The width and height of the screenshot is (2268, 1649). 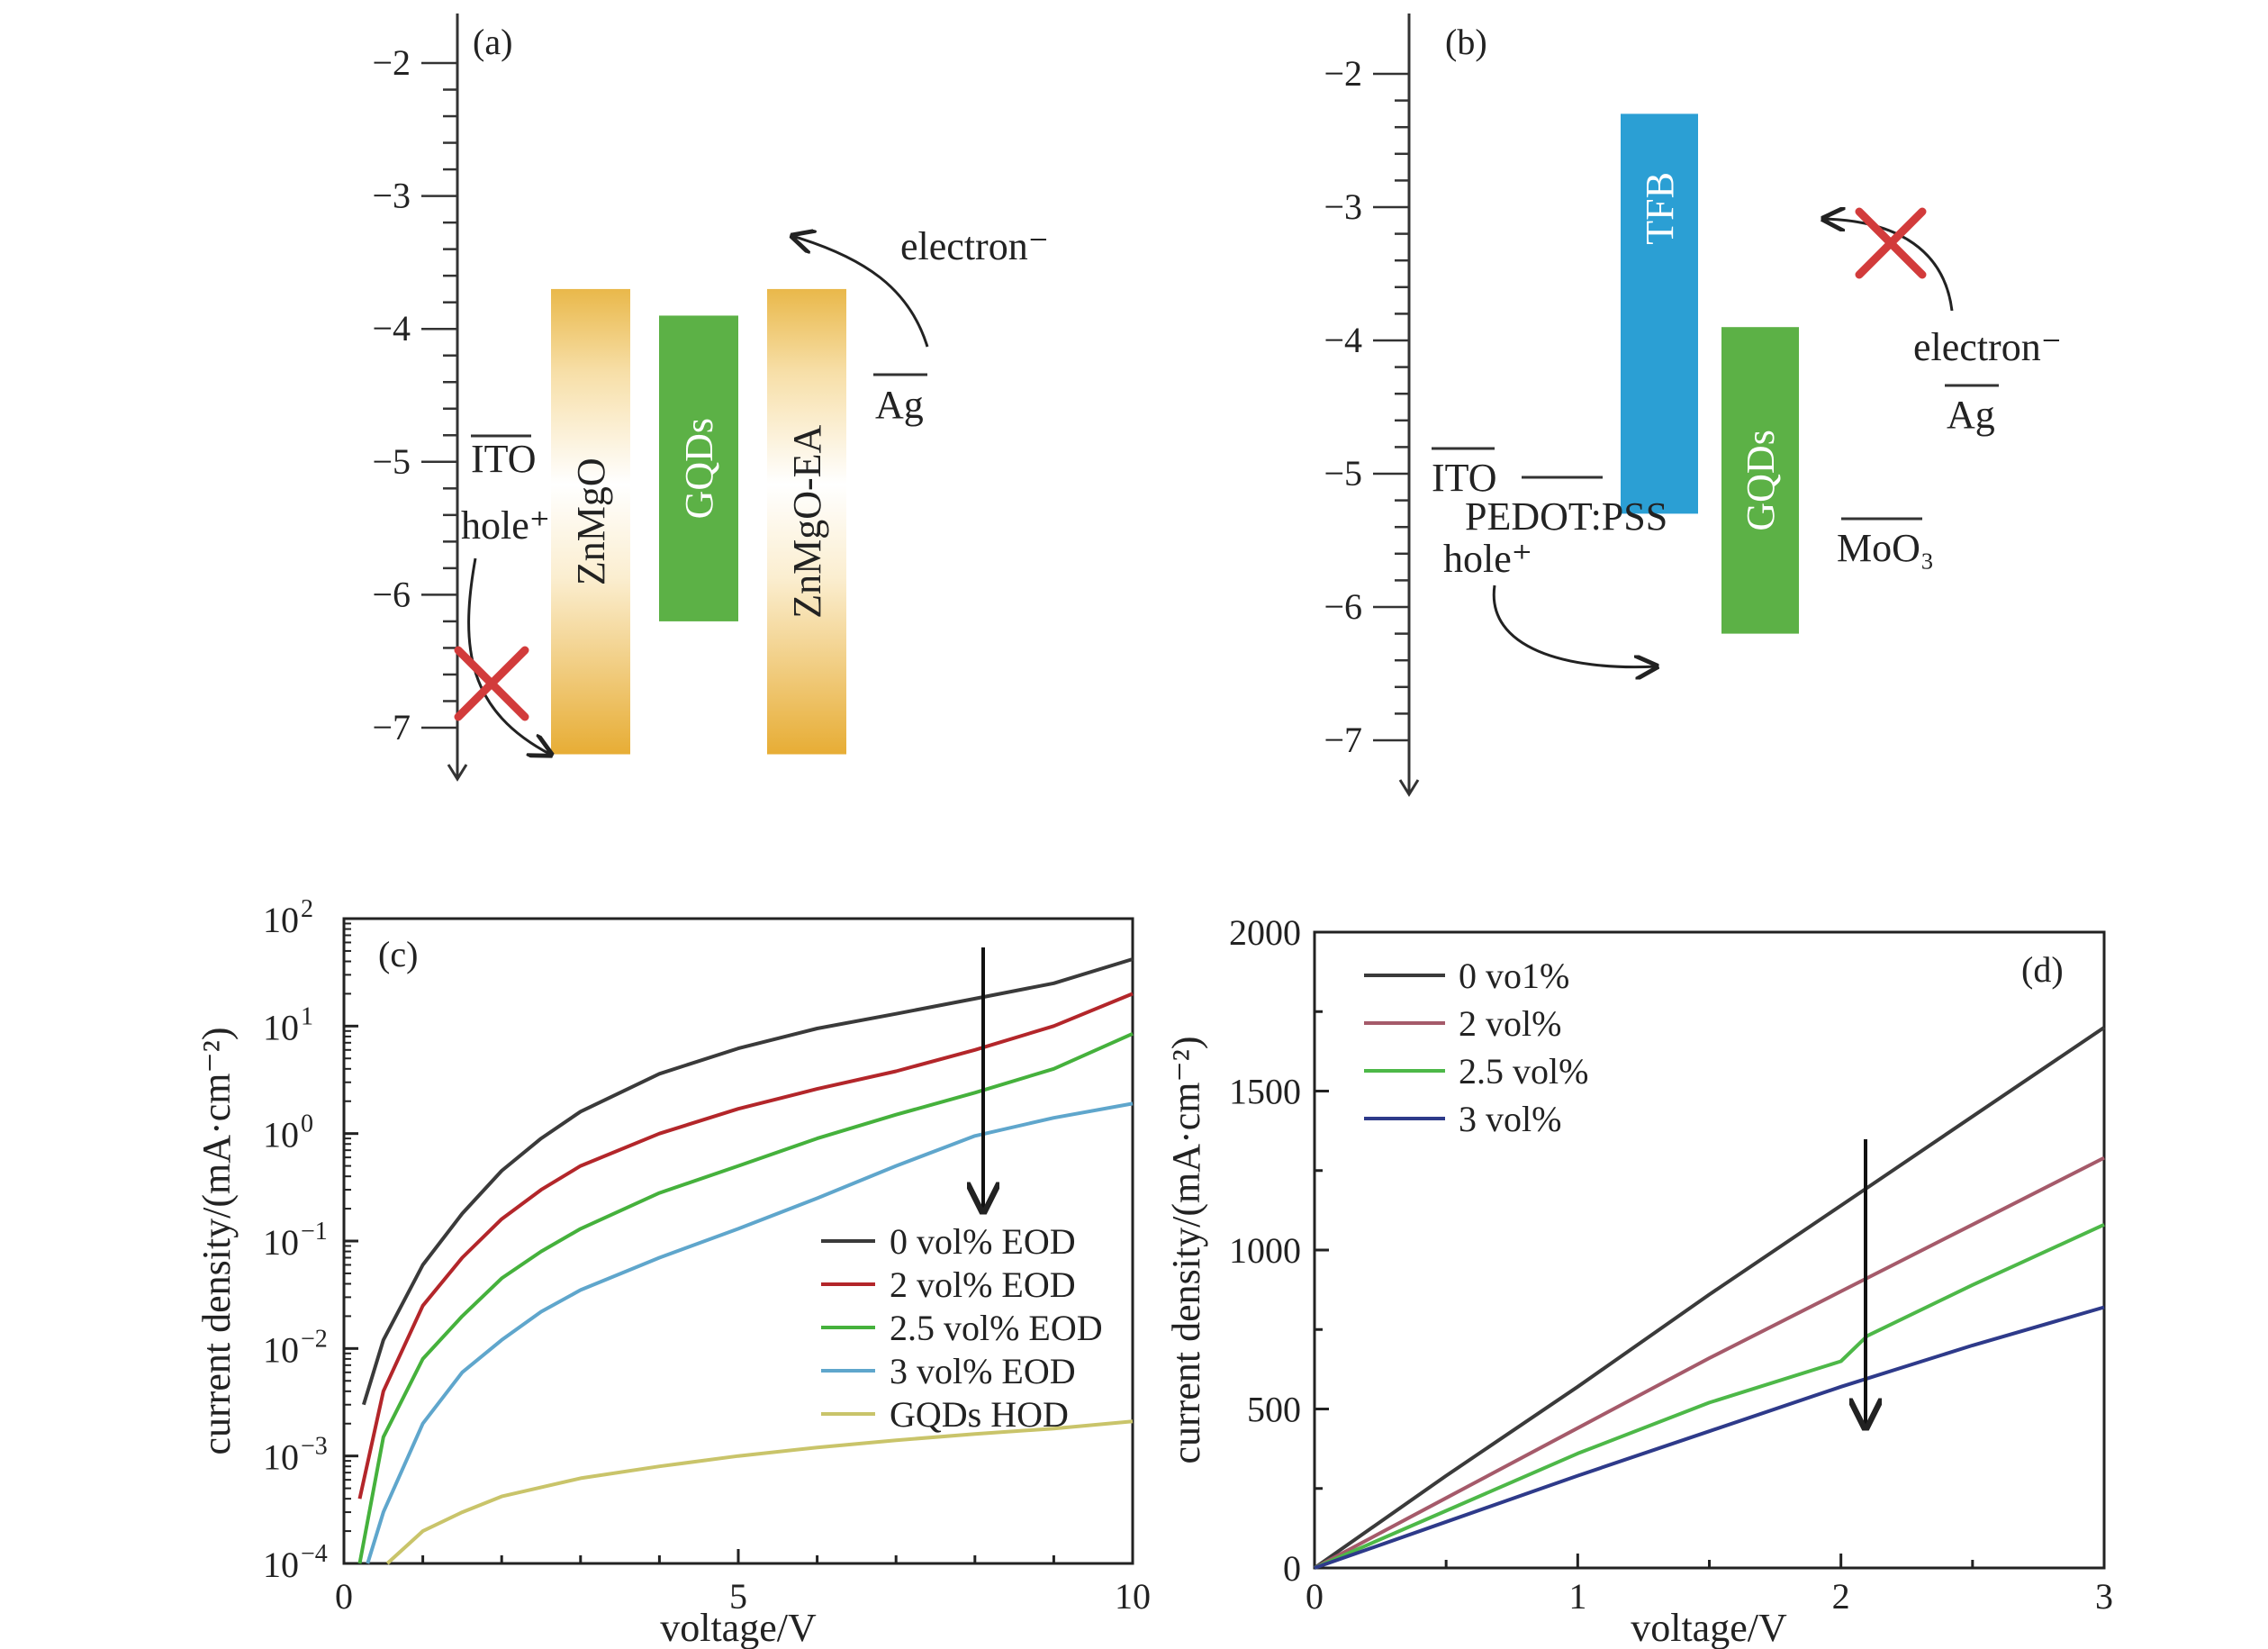 I want to click on panel-c-x-tick-label: 0, so click(x=344, y=1596).